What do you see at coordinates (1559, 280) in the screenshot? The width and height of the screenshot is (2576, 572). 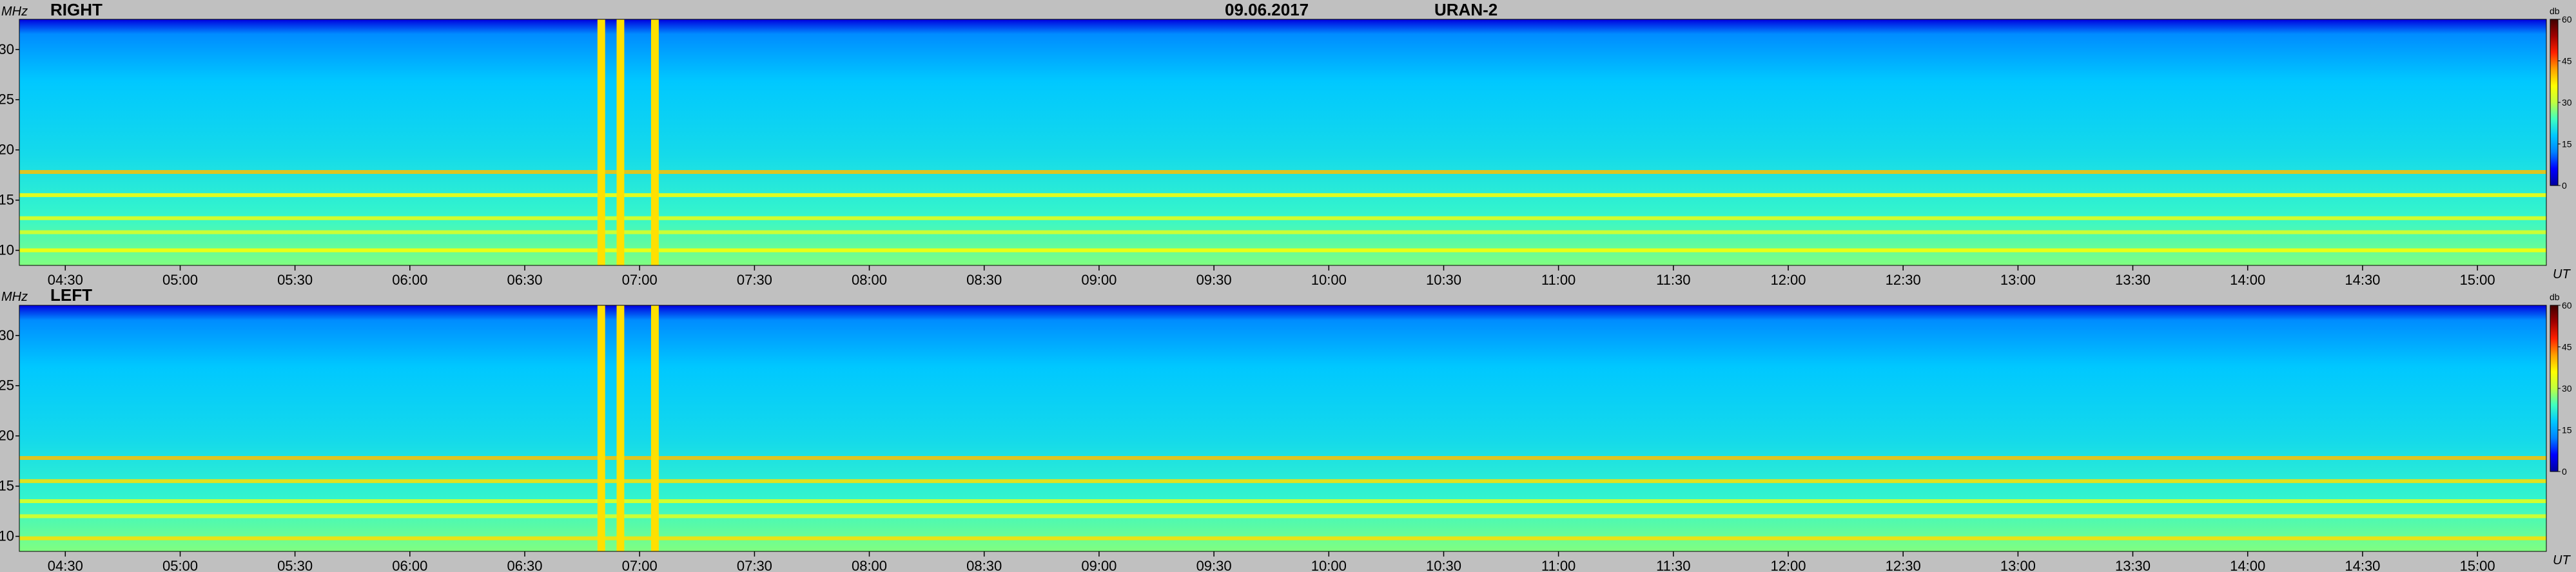 I see `x-tick-label-right-1100: 11:00` at bounding box center [1559, 280].